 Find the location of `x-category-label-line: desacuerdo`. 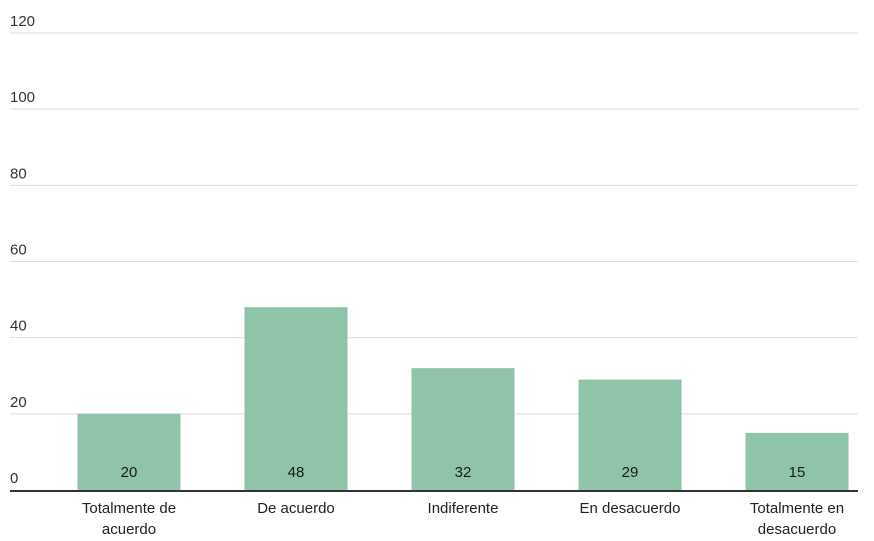

x-category-label-line: desacuerdo is located at coordinates (797, 529).